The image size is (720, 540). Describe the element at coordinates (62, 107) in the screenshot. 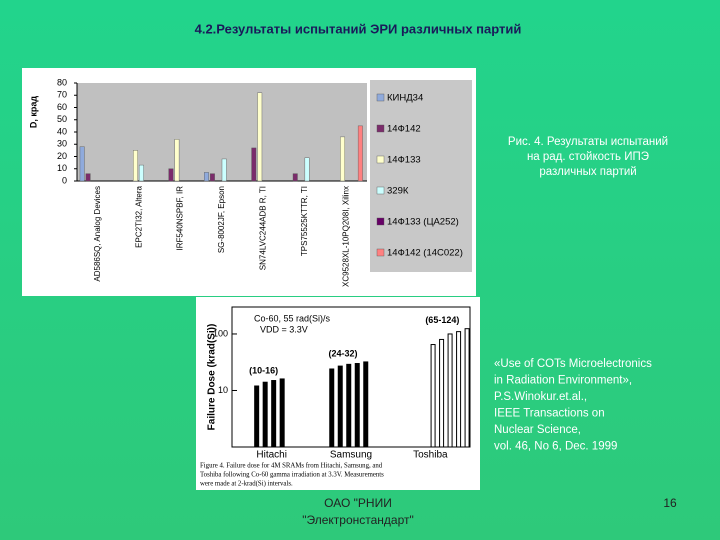

I see `y-tick-label: 60` at that location.